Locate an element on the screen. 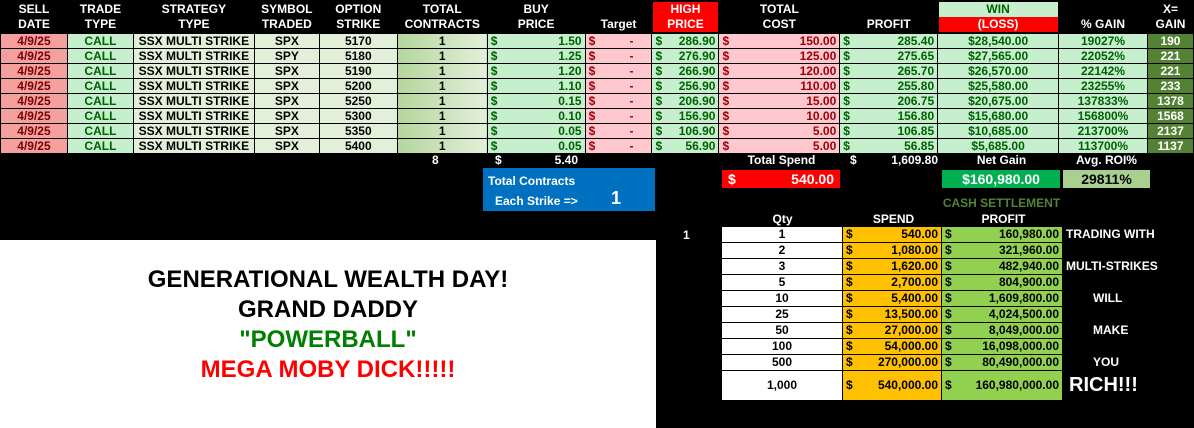 This screenshot has height=428, width=1194. qty-cell: 2 is located at coordinates (782, 250).